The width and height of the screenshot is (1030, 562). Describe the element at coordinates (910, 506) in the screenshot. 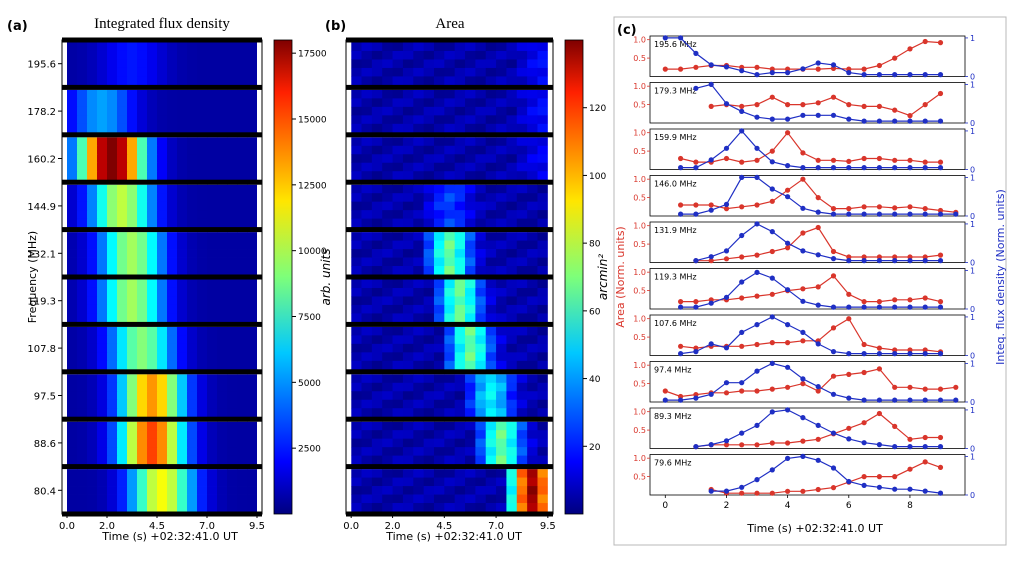

I see `x-tick-label: 8` at that location.